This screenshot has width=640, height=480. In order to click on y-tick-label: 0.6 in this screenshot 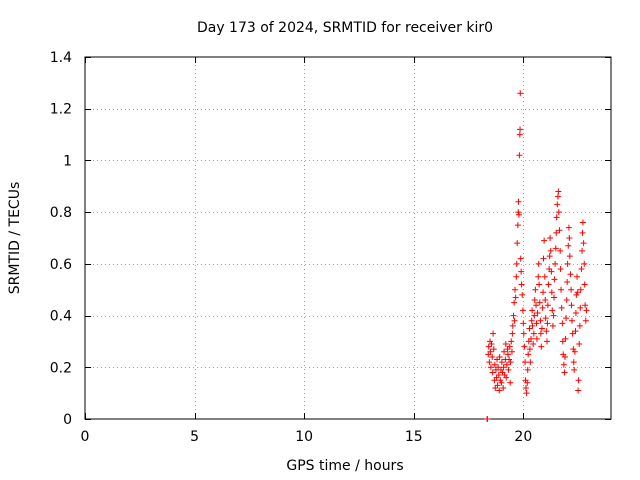, I will do `click(61, 265)`.